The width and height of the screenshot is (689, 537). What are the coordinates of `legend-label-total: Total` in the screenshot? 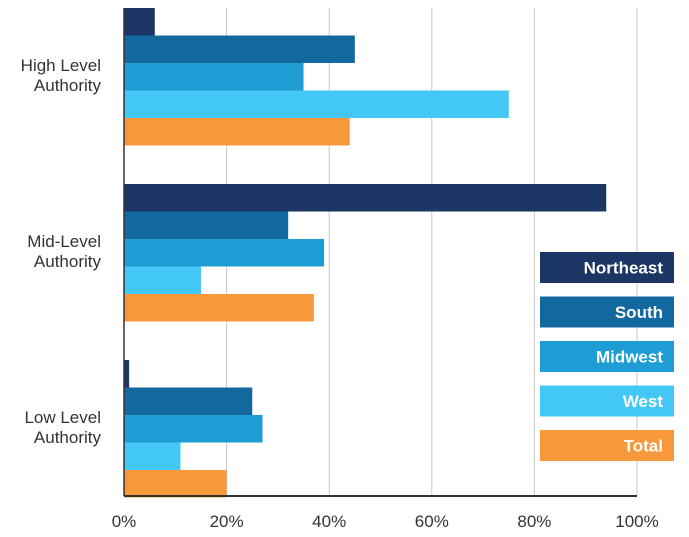 It's located at (643, 446).